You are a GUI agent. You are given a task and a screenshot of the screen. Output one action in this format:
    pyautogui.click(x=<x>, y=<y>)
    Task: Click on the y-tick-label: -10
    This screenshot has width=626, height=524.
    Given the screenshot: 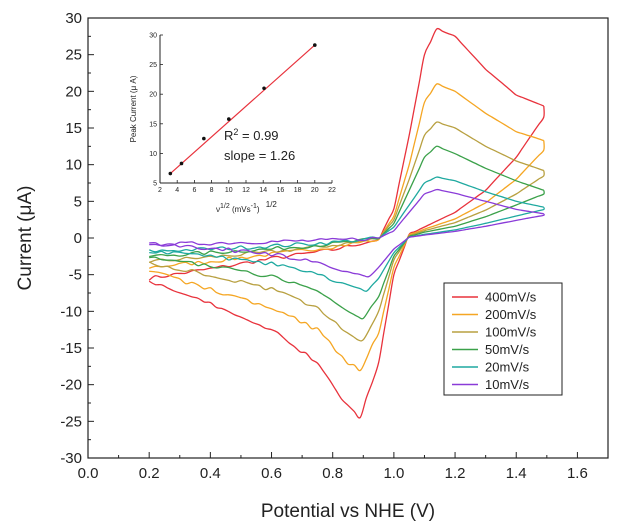 What is the action you would take?
    pyautogui.click(x=71, y=311)
    